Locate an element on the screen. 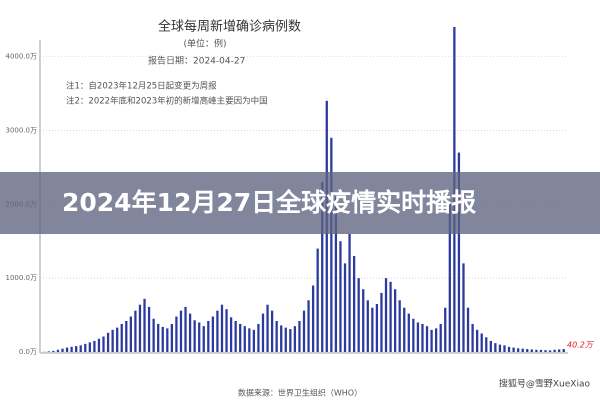  y-tick-label: 0.0万 is located at coordinates (28, 352).